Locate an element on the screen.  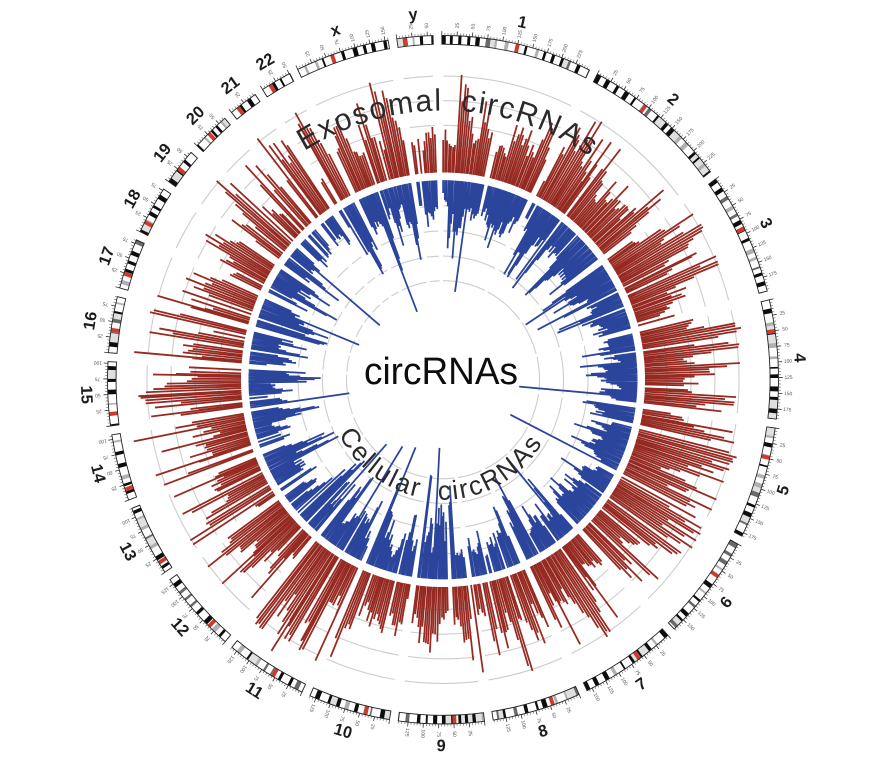
svg-text: 16 is located at coordinates (90, 320).